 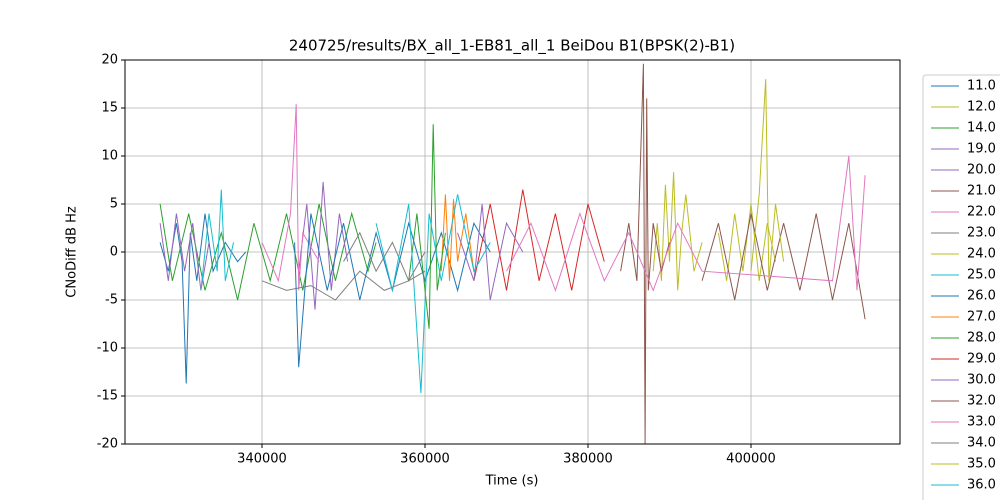 I want to click on legend-label: 27.0, so click(x=981, y=317).